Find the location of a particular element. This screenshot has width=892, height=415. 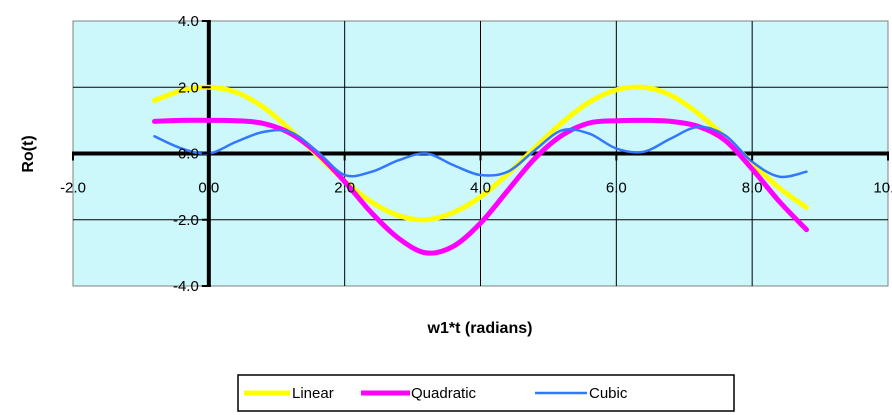

y-tick-labels: -4.0 -2.0 0.0 2.0 4.0 is located at coordinates (192, 154).